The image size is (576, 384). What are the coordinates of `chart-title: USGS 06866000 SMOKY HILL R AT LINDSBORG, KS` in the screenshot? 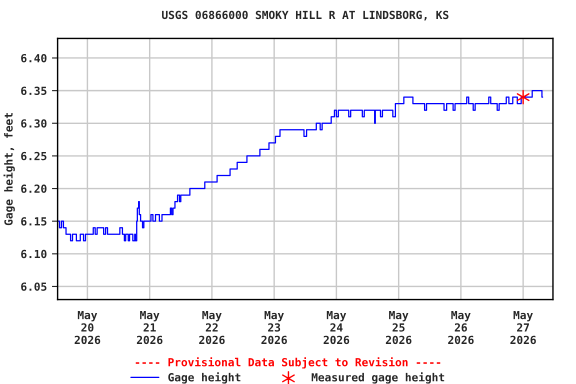 It's located at (305, 15).